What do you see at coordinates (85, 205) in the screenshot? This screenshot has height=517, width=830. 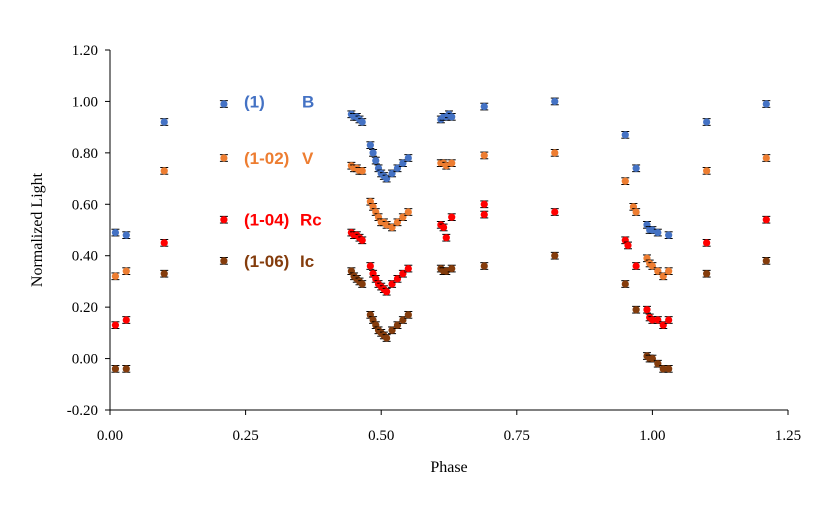 I see `y-tick-label: 0.60` at bounding box center [85, 205].